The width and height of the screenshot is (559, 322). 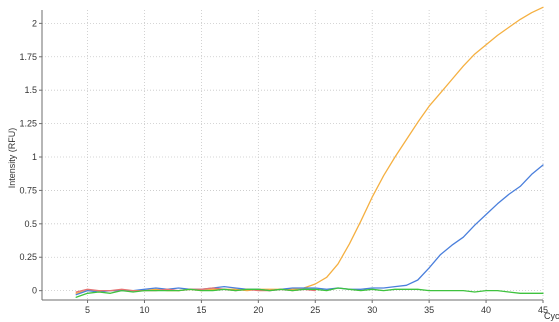 What do you see at coordinates (28, 57) in the screenshot?
I see `y-tick-label: 1.75` at bounding box center [28, 57].